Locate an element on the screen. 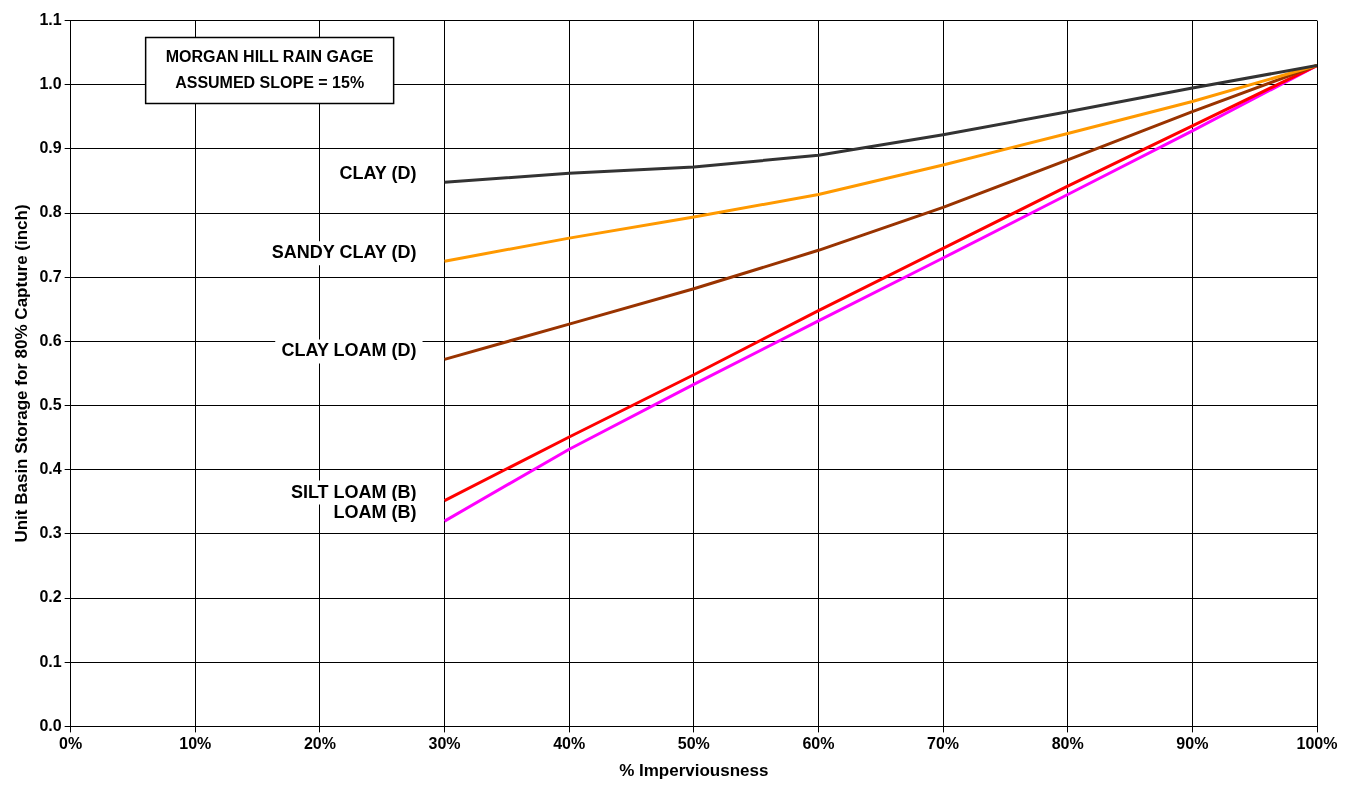  x-tick-label: 80% is located at coordinates (1067, 744).